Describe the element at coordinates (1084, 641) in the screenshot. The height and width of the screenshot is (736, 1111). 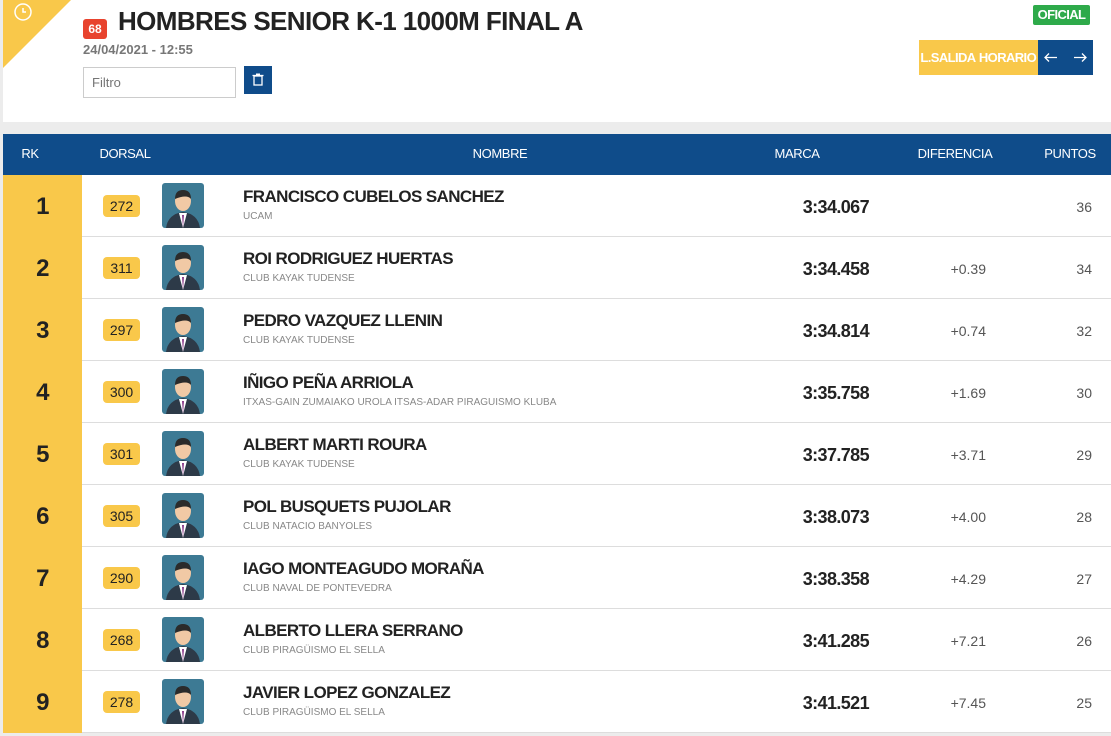
I see `points: 26` at that location.